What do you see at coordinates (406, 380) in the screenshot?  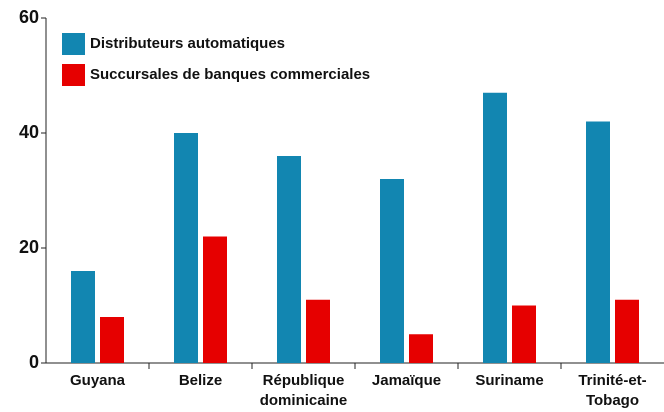 I see `x-tick-label: Jamaïque` at bounding box center [406, 380].